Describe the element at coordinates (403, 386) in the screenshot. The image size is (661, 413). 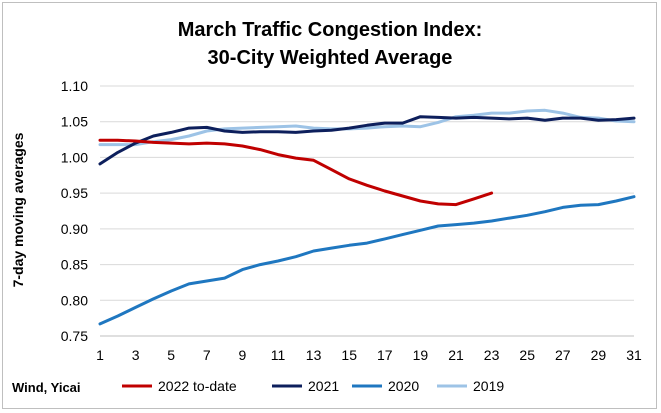
I see `legend-label: 2020` at that location.